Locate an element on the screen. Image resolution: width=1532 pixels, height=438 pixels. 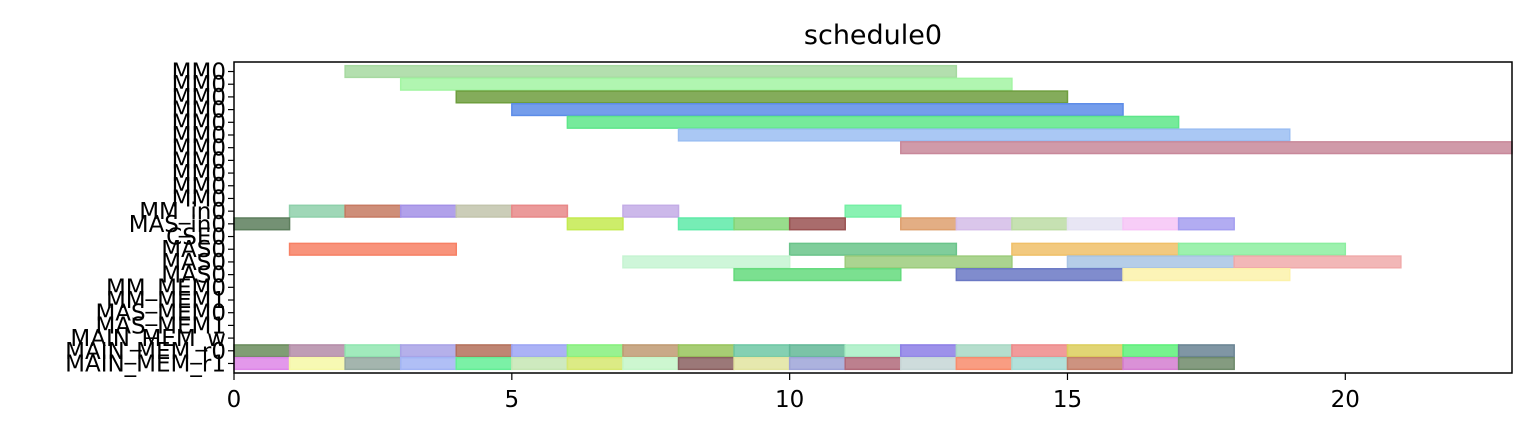
x-axis-ticks: 0 5 10 15 20 is located at coordinates (793, 393).